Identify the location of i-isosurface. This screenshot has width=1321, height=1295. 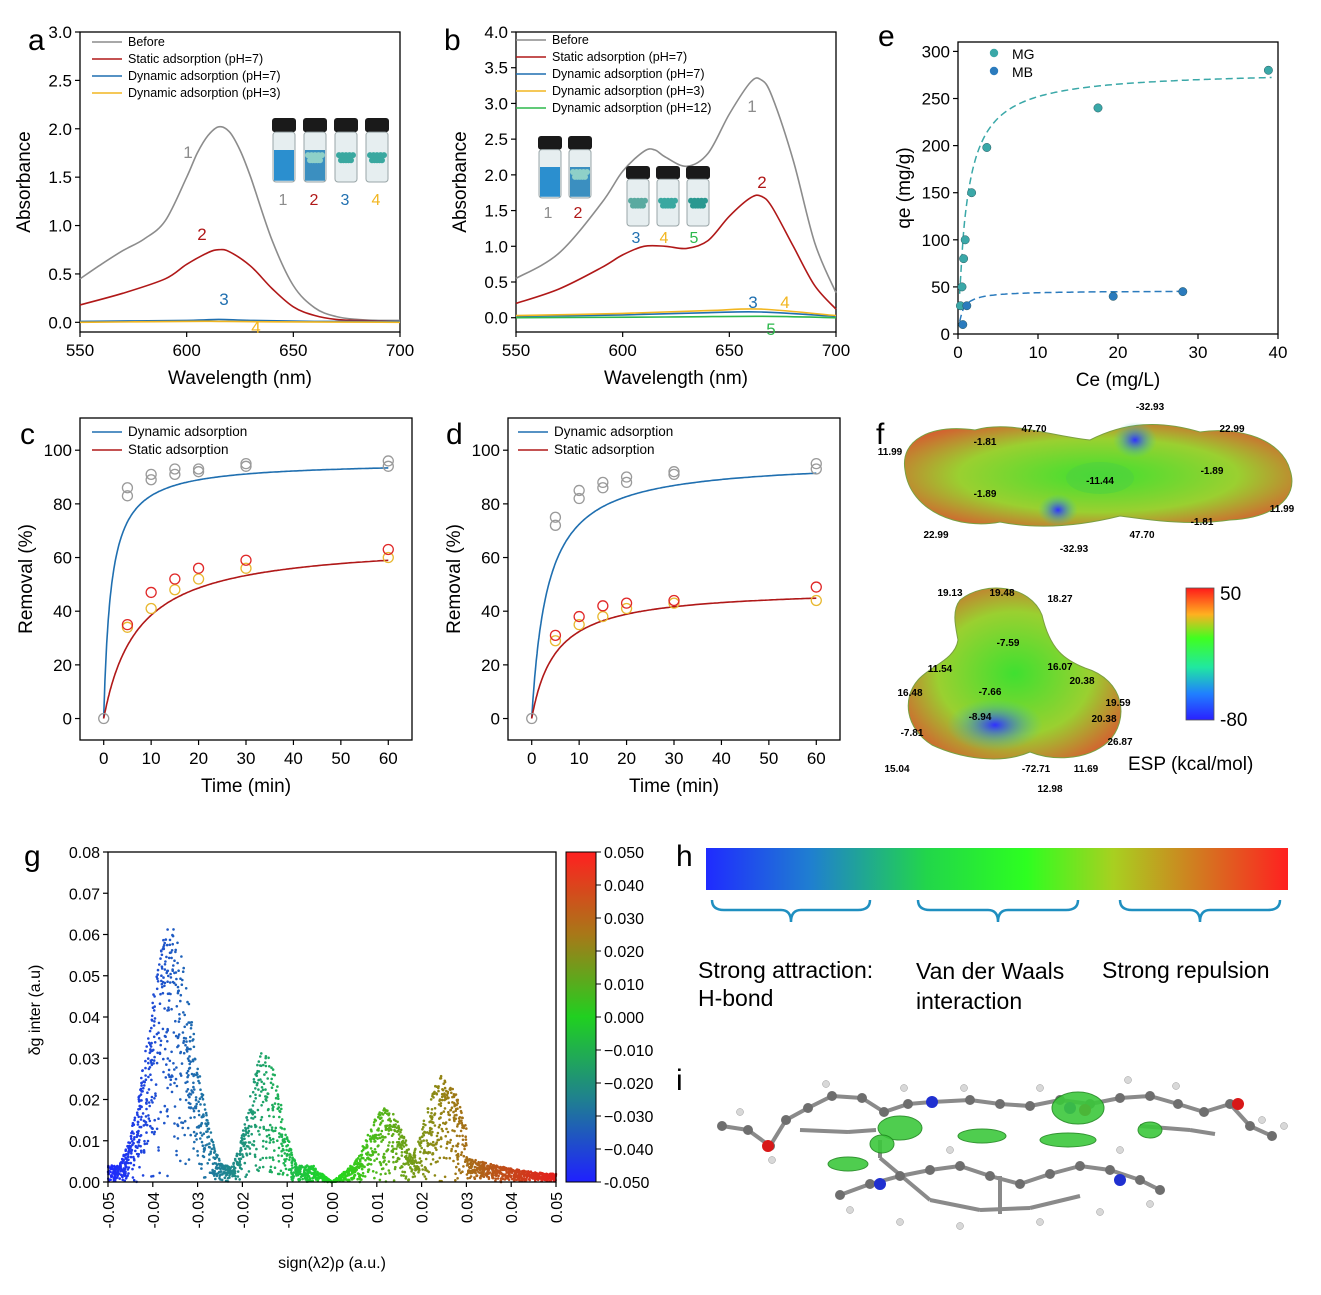
(1150, 1130).